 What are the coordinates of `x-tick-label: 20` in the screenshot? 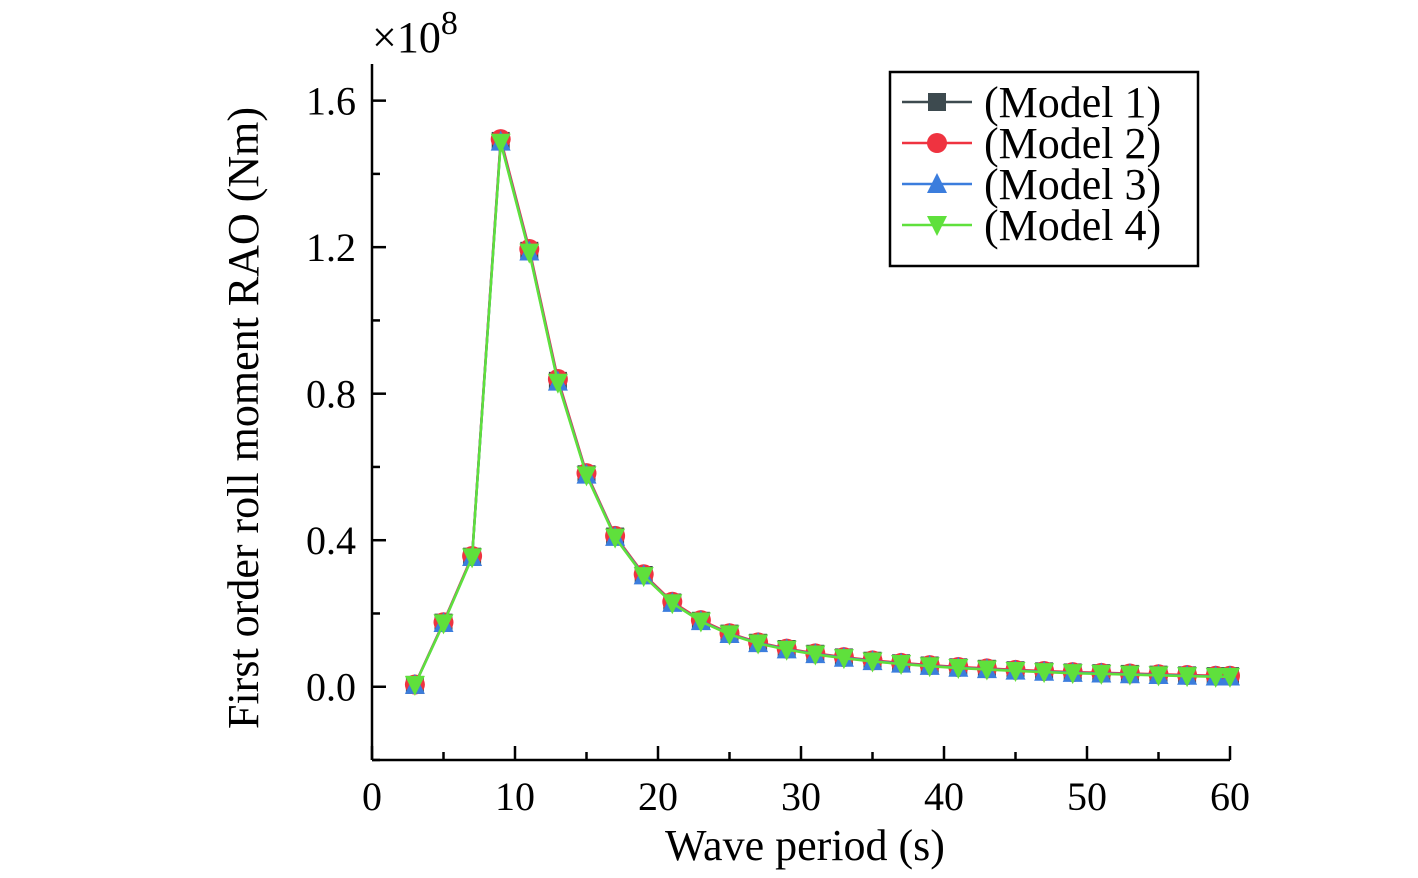 It's located at (658, 796).